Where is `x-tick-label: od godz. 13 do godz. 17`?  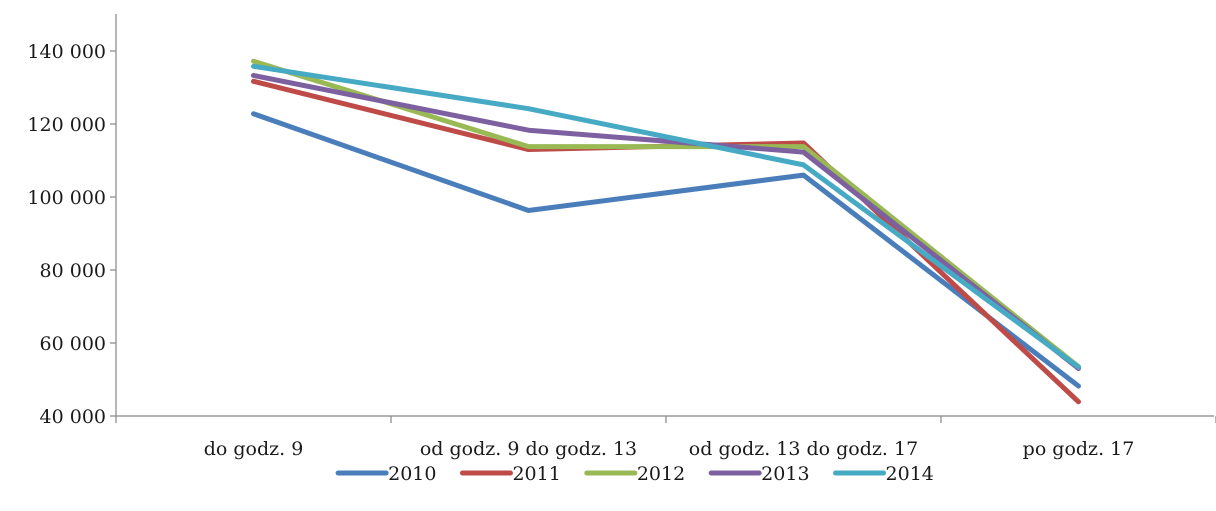
x-tick-label: od godz. 13 do godz. 17 is located at coordinates (803, 449).